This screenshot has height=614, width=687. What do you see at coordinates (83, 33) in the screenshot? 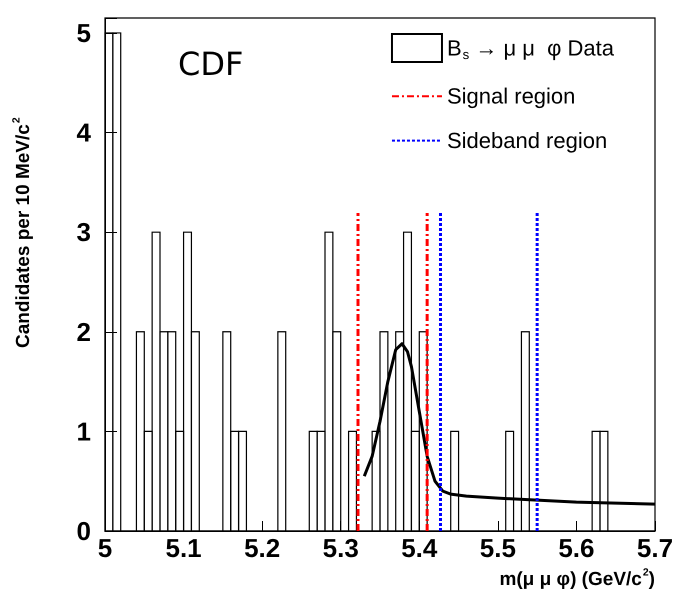
I see `y-tick-label: 5` at bounding box center [83, 33].